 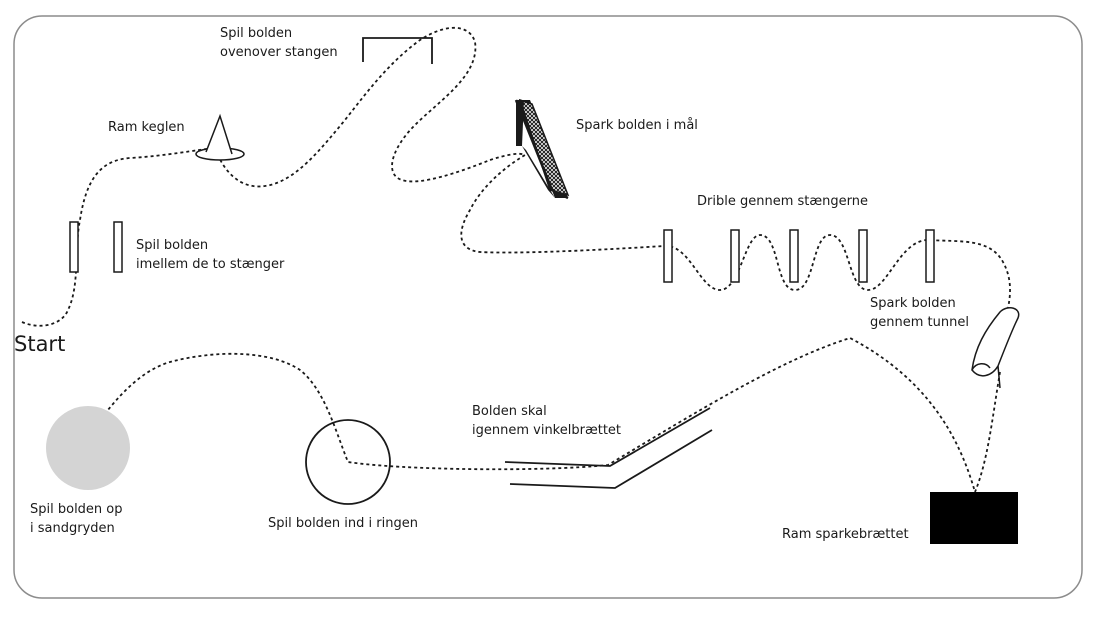 What do you see at coordinates (118, 247) in the screenshot?
I see `pole-right` at bounding box center [118, 247].